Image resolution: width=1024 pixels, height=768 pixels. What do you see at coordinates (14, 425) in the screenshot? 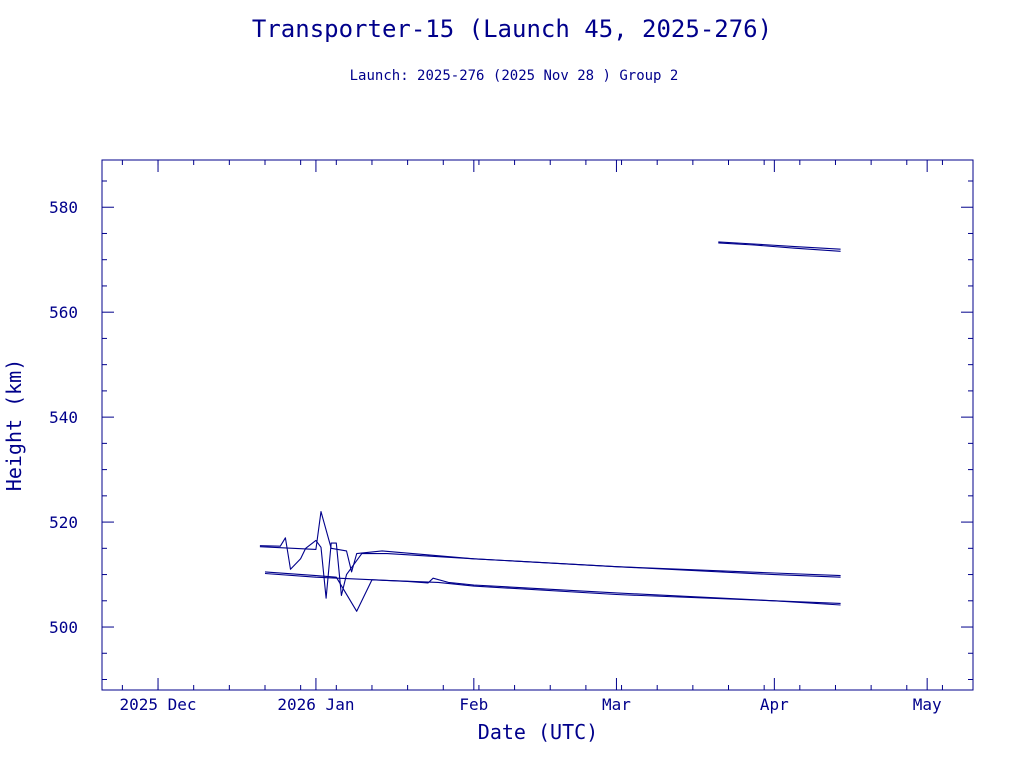
I see `y-axis-label: Height (km)` at bounding box center [14, 425].